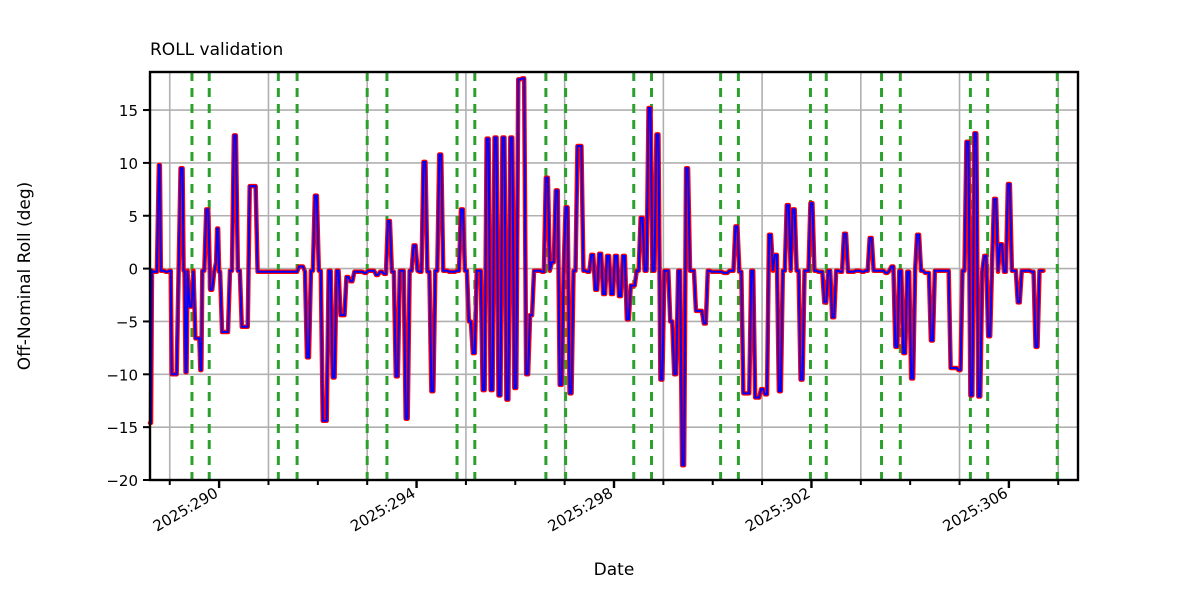 The image size is (1200, 600). I want to click on y-axis-label: Off-Nominal Roll (deg), so click(25, 276).